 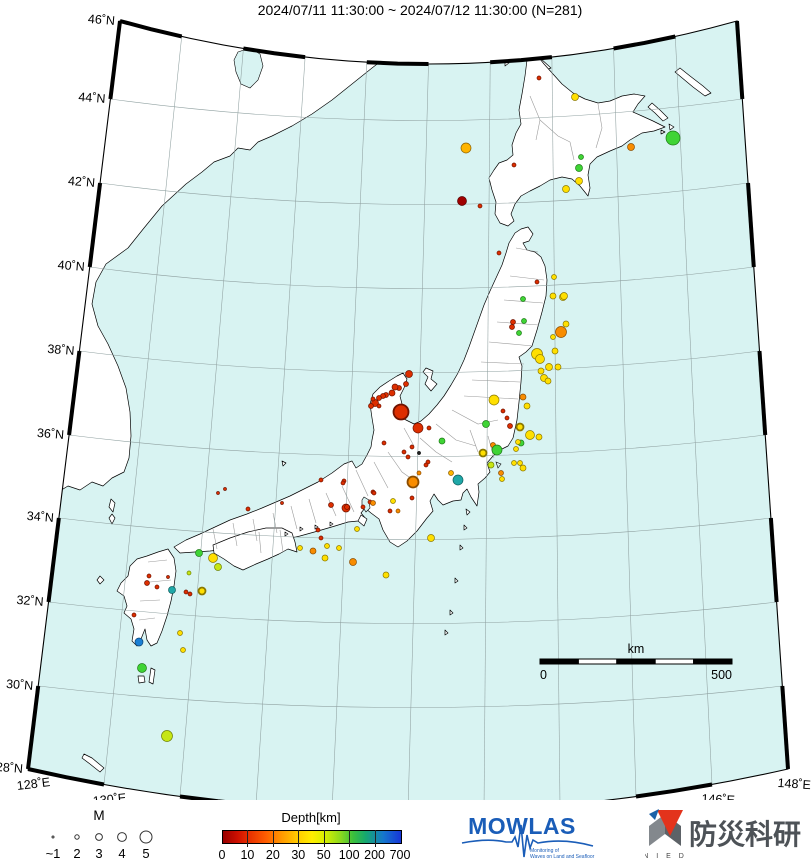 I want to click on magnitude-legend-title: M, so click(x=98, y=815).